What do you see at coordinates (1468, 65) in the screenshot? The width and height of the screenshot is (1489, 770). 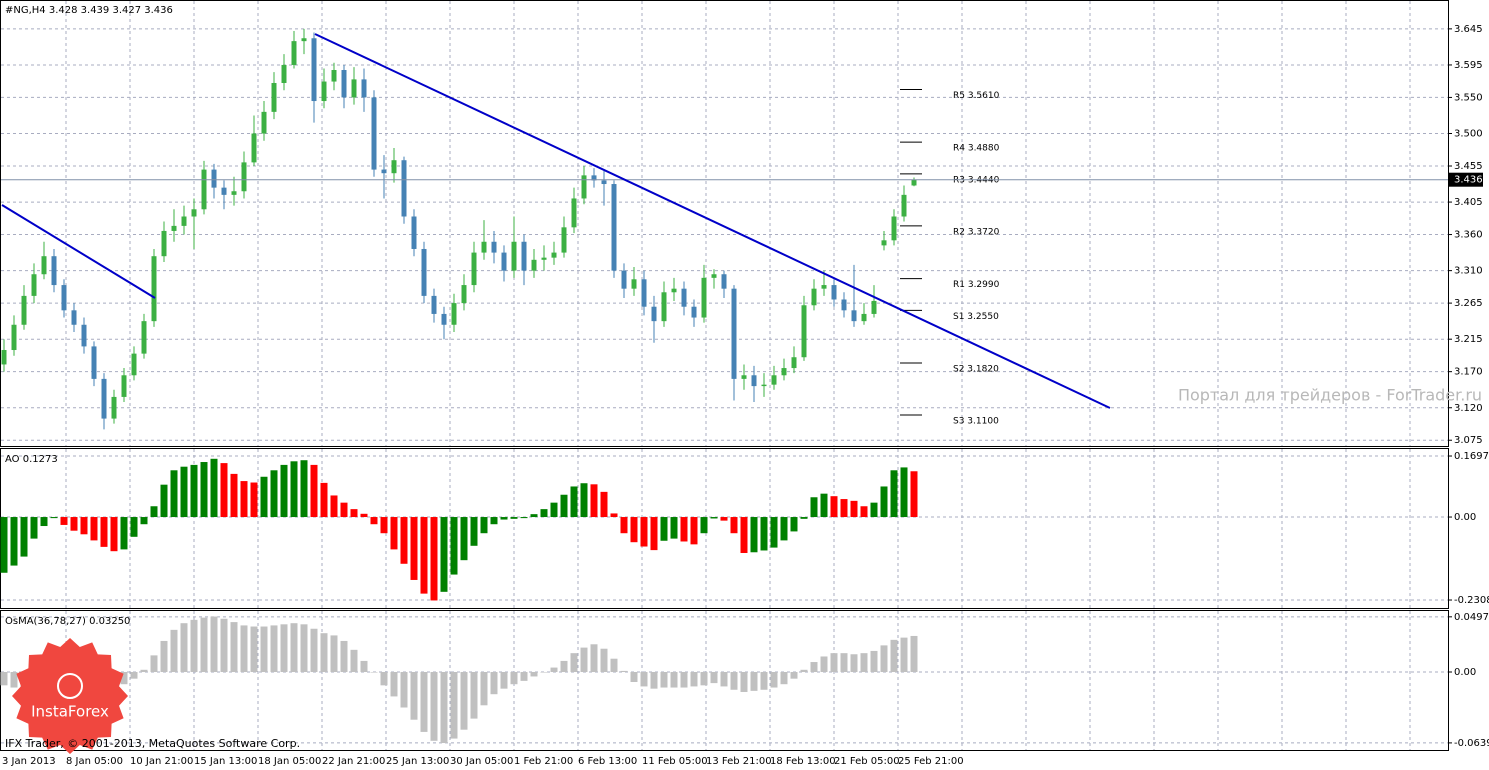 I see `y-tick-label: 3.595` at bounding box center [1468, 65].